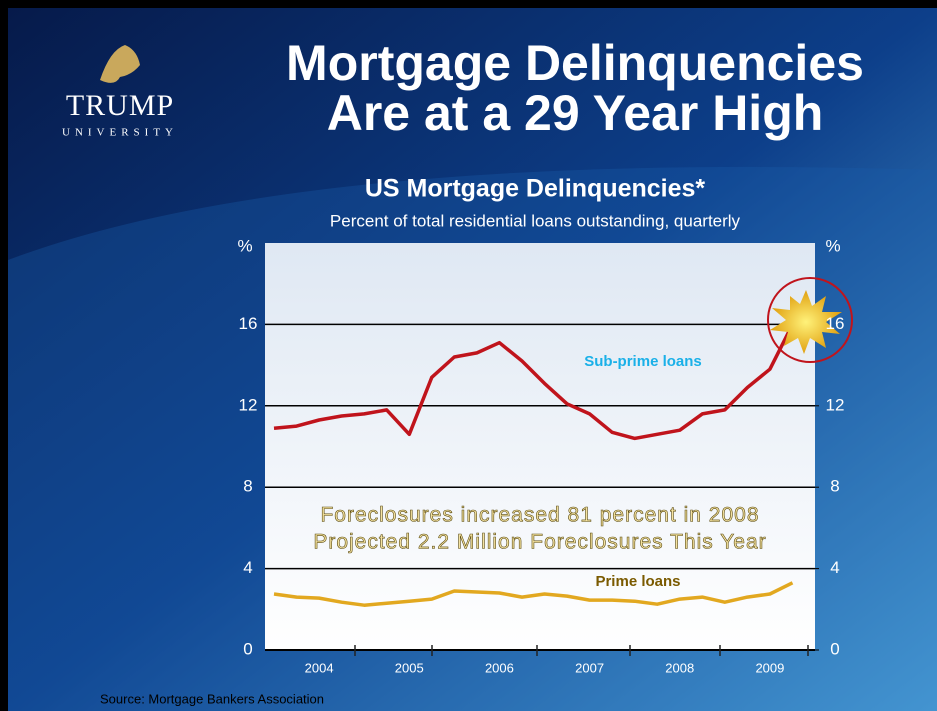 Image resolution: width=937 pixels, height=711 pixels. I want to click on logo, so click(120, 64).